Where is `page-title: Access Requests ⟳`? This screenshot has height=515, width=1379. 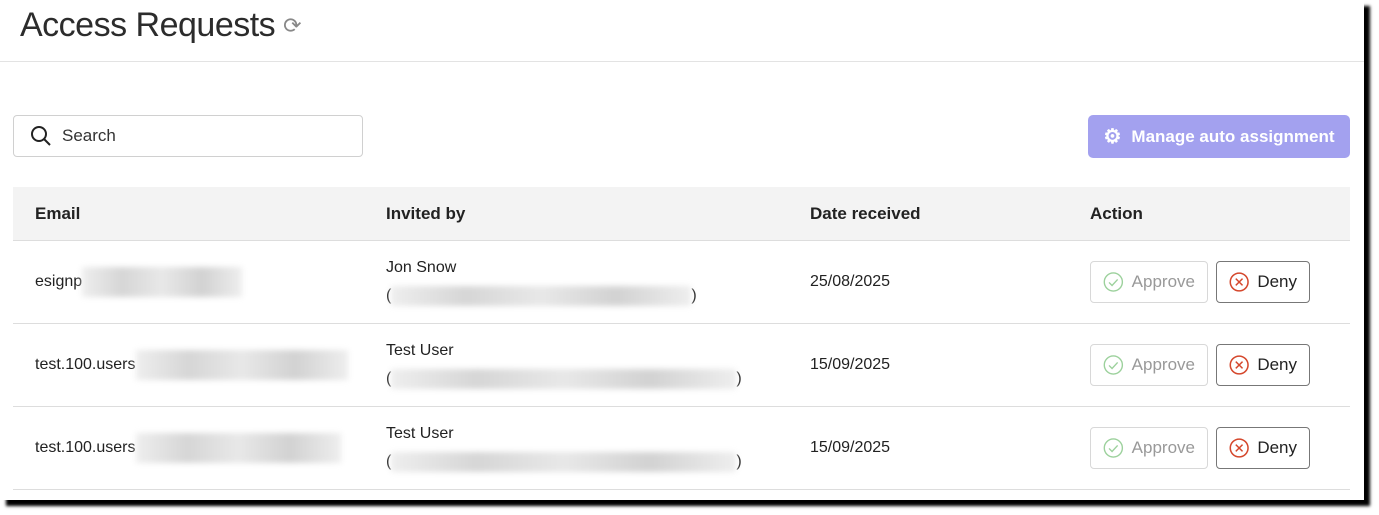 page-title: Access Requests ⟳ is located at coordinates (161, 25).